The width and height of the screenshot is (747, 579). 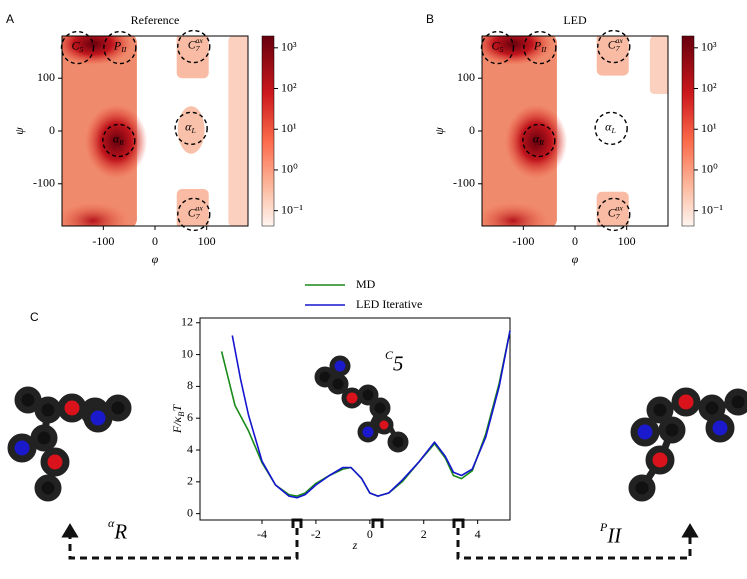 I want to click on plot-frame, so click(x=355, y=419).